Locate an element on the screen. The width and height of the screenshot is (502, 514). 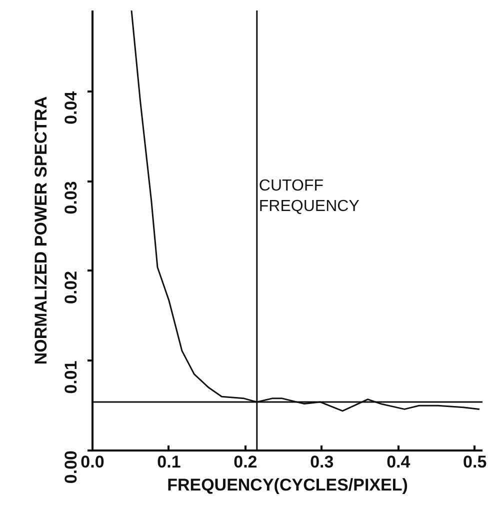
y-axis-title: NORMALIZED POWER SPECTRA is located at coordinates (41, 230).